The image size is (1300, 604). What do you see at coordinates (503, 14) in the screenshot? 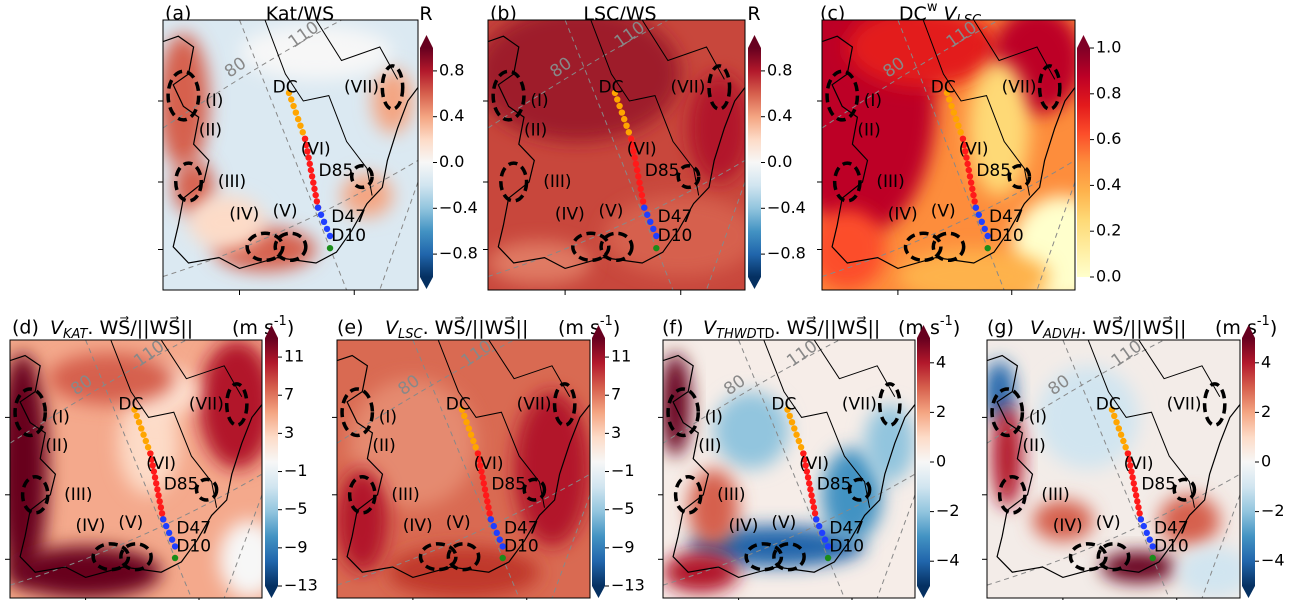
I see `panel-label: (b)` at bounding box center [503, 14].